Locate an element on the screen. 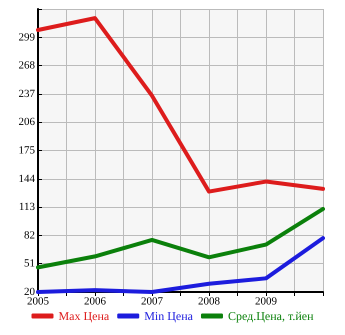  y-tick-label: 144 is located at coordinates (27, 178).